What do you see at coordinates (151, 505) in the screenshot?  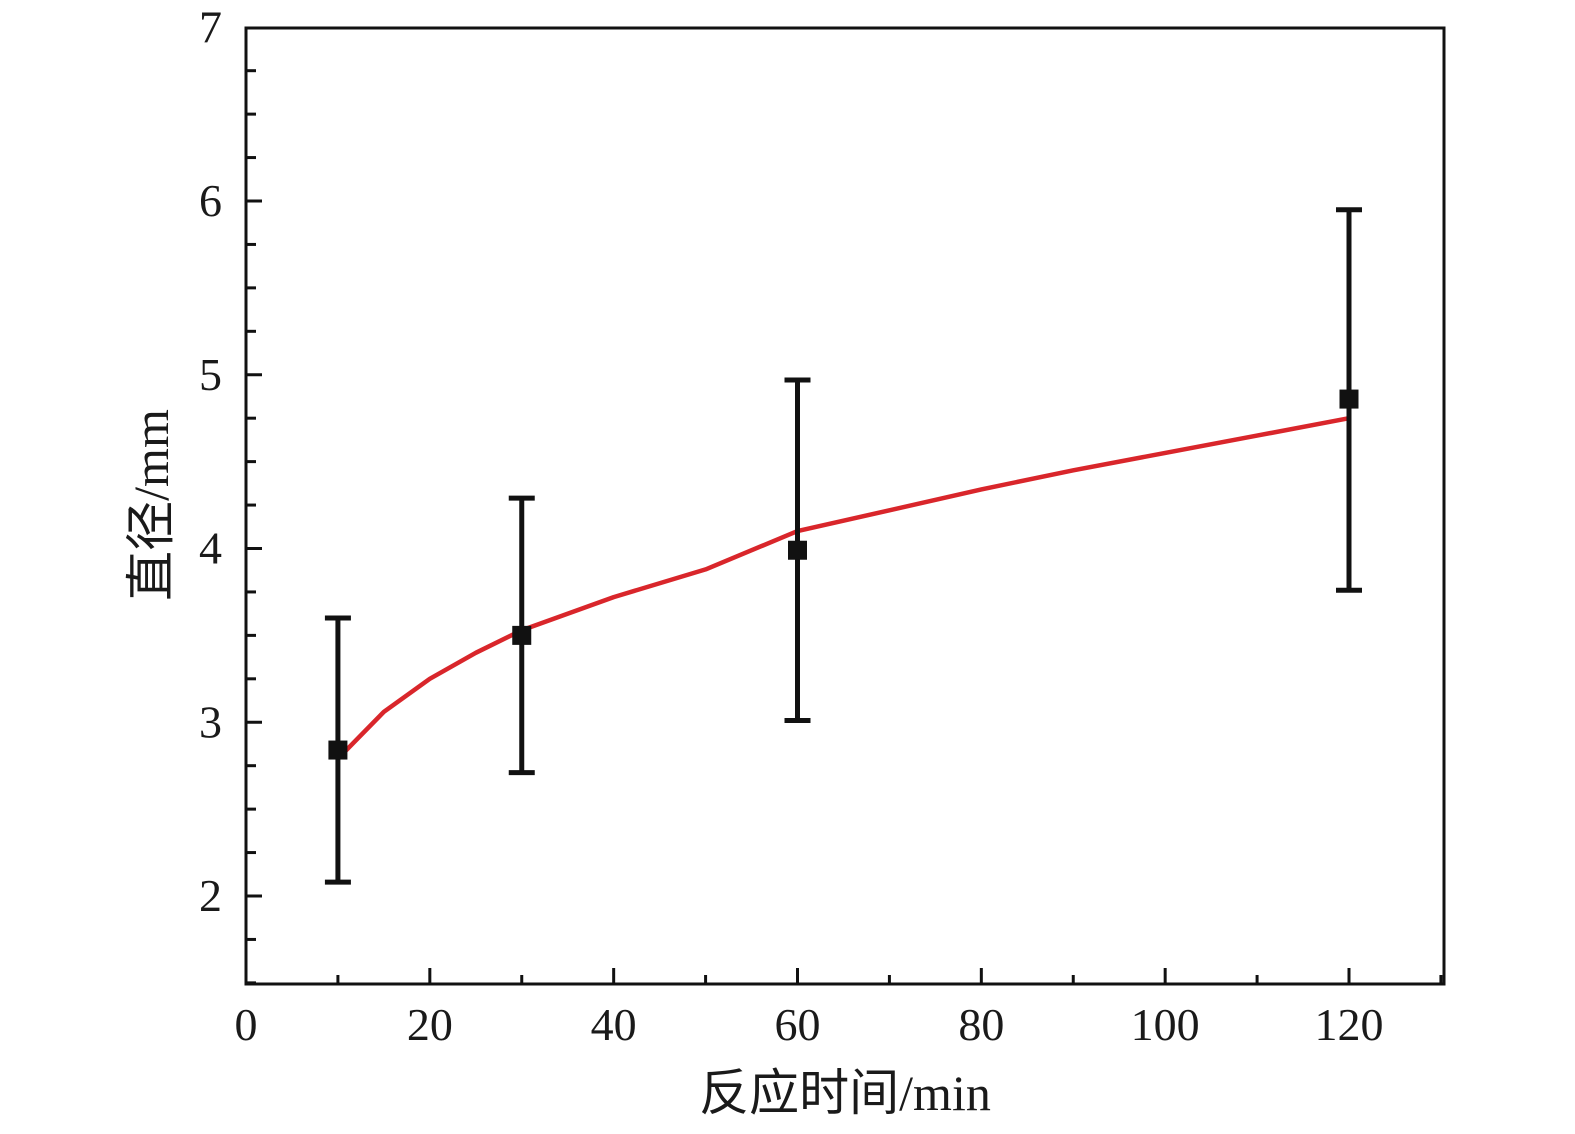 I see `y-axis-label: 直径/mm` at bounding box center [151, 505].